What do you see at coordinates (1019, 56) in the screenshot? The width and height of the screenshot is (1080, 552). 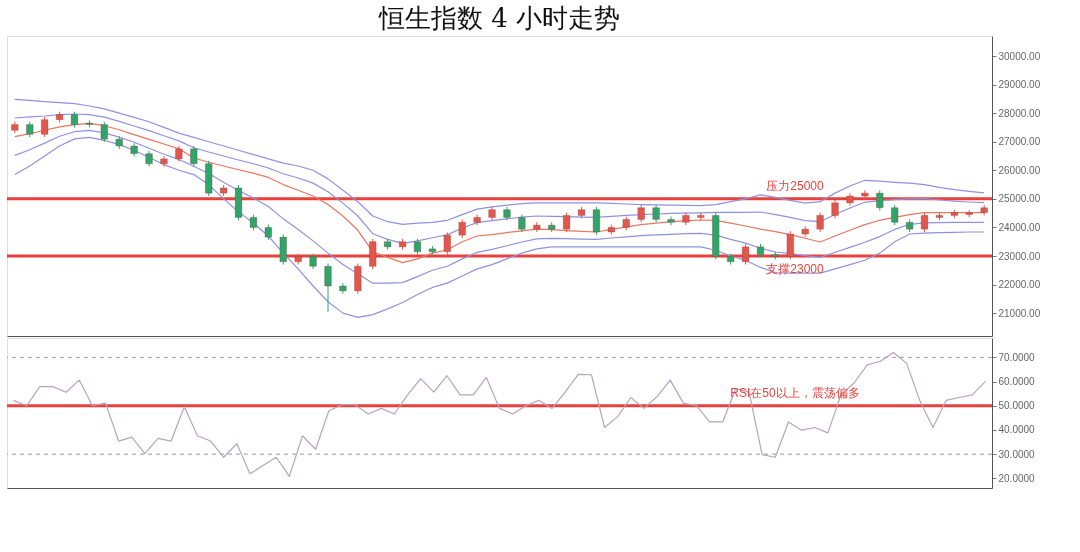 I see `y-tick-label: 30000.00` at bounding box center [1019, 56].